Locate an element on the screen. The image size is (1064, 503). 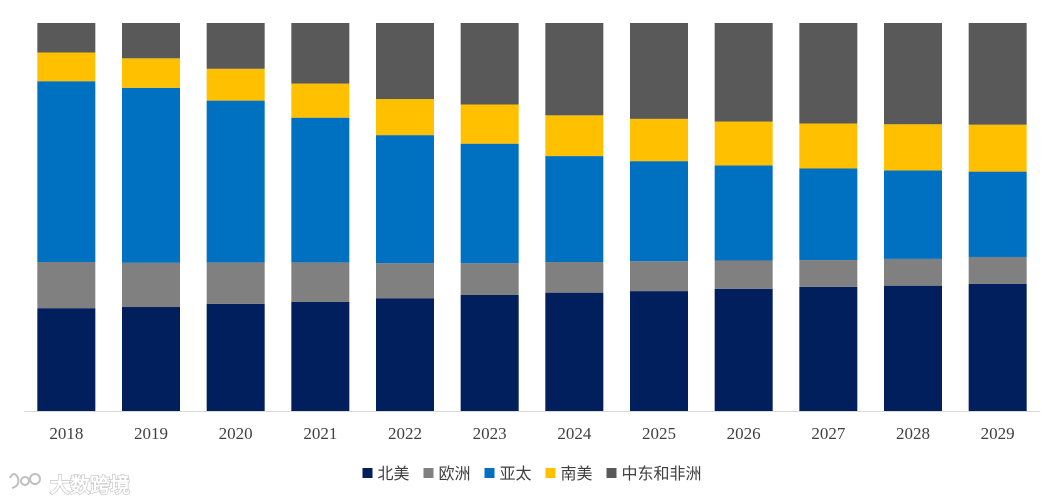
watermark-logo-icon is located at coordinates (25, 481).